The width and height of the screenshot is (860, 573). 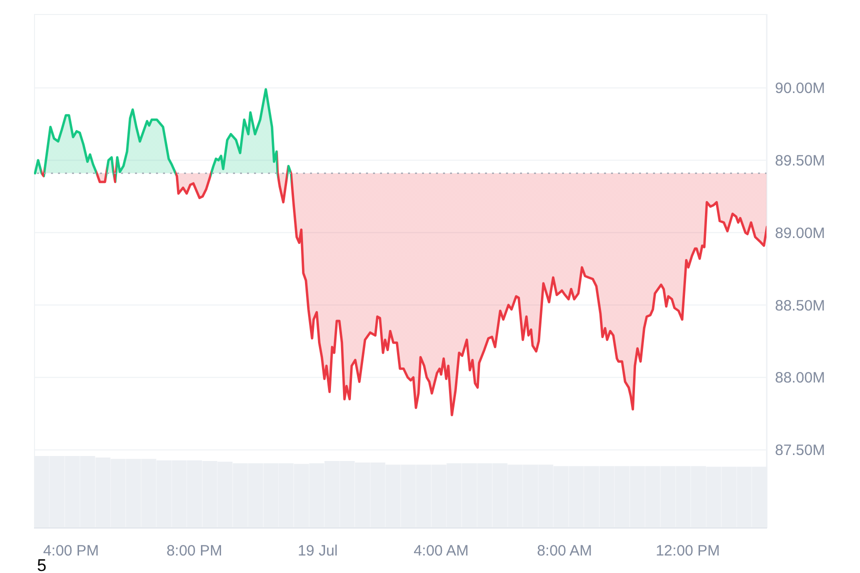 What do you see at coordinates (318, 551) in the screenshot?
I see `x-tick-label: 19 Jul` at bounding box center [318, 551].